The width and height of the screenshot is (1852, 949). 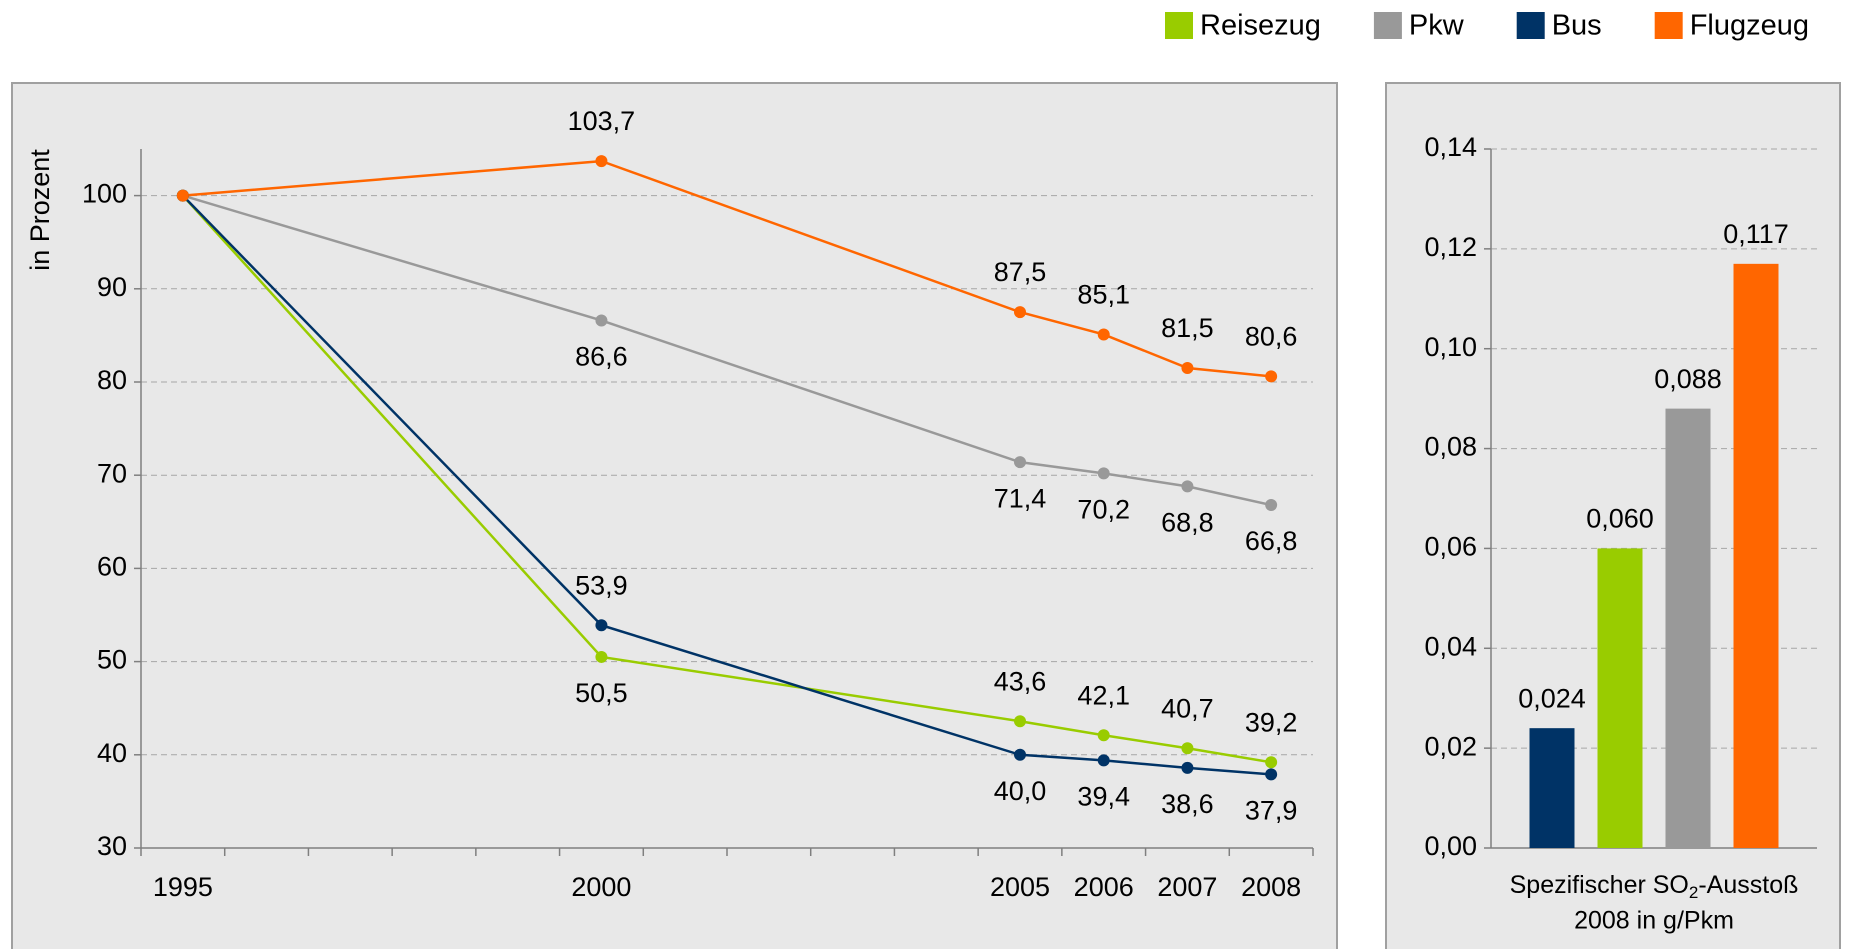 What do you see at coordinates (112, 287) in the screenshot?
I see `y-tick-label: 90` at bounding box center [112, 287].